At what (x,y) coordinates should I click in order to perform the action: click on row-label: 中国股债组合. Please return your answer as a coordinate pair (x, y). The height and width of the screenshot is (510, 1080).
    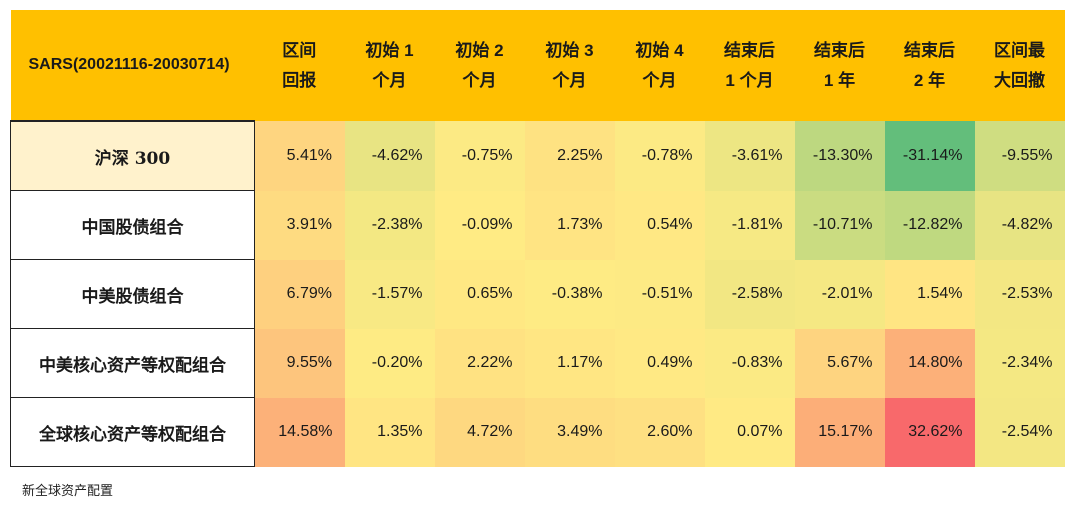
    Looking at the image, I should click on (132, 225).